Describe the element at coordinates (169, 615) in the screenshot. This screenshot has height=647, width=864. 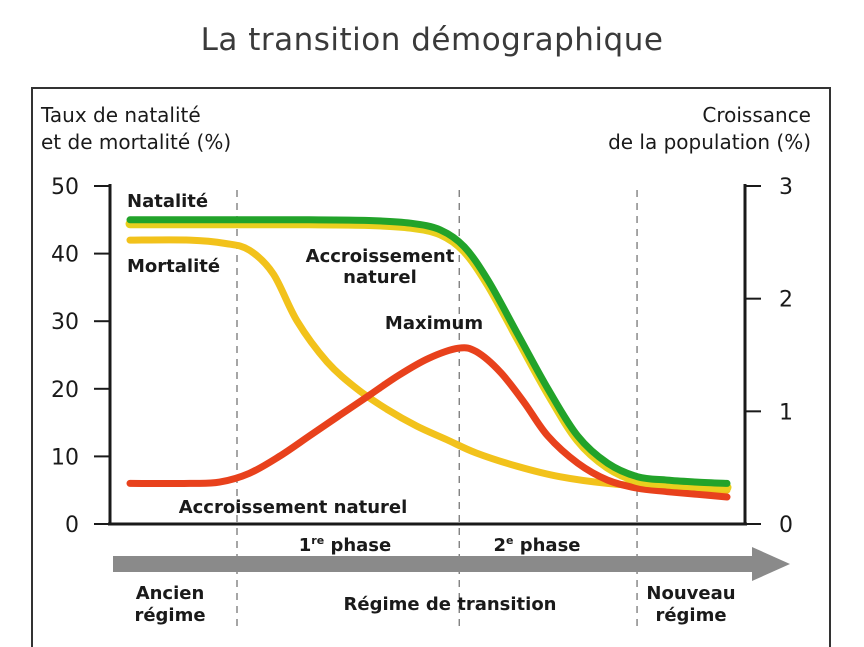
I see `regime-ancien: régime` at that location.